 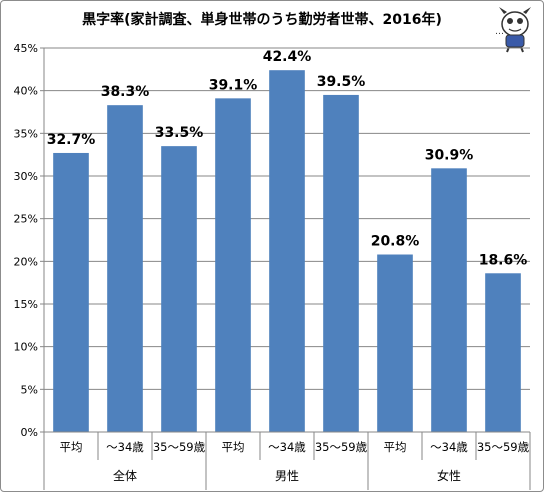 I want to click on data-label: 39.1%, so click(x=233, y=85).